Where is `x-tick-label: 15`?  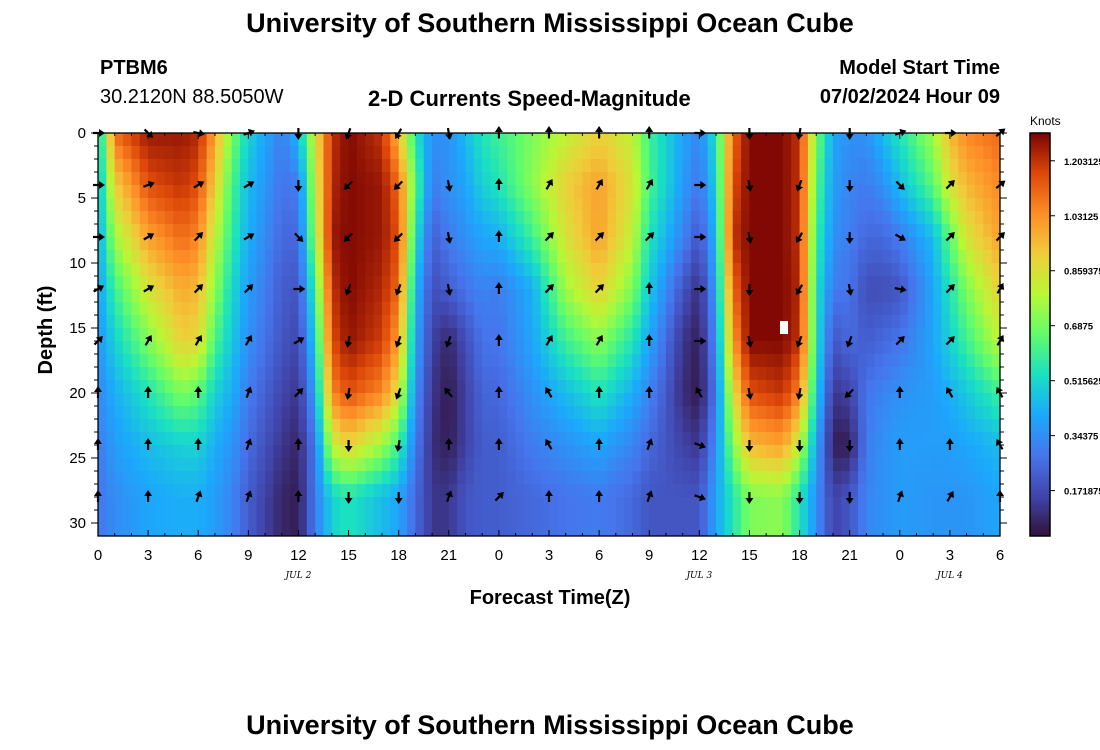 x-tick-label: 15 is located at coordinates (749, 555).